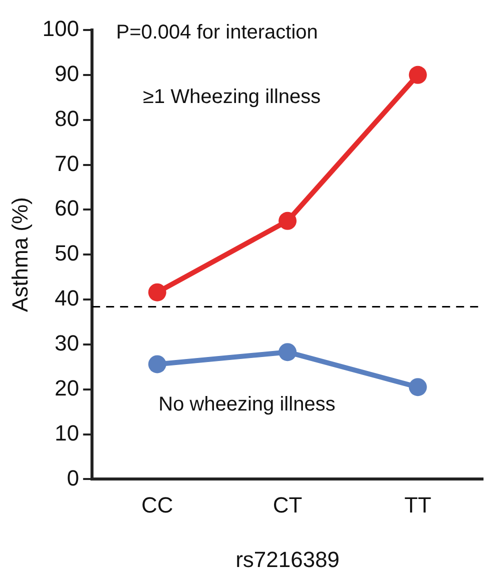 Image resolution: width=492 pixels, height=586 pixels. I want to click on x-axis-title: rs7216389, so click(288, 559).